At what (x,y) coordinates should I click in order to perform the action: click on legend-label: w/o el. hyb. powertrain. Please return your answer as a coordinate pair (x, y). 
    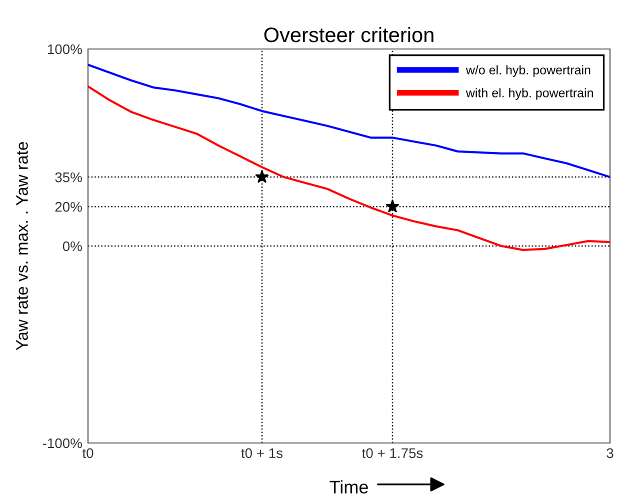
    Looking at the image, I should click on (528, 71).